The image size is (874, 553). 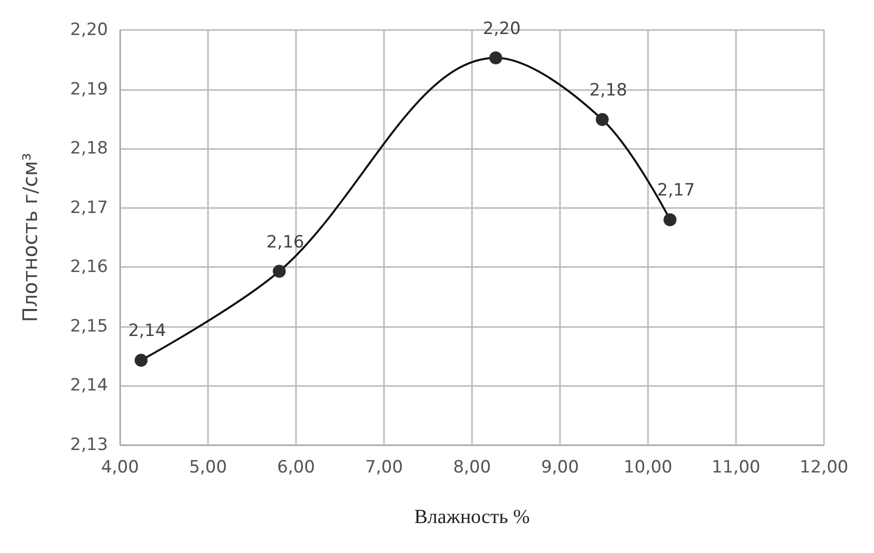 What do you see at coordinates (89, 267) in the screenshot?
I see `y-tick-label: 2,16` at bounding box center [89, 267].